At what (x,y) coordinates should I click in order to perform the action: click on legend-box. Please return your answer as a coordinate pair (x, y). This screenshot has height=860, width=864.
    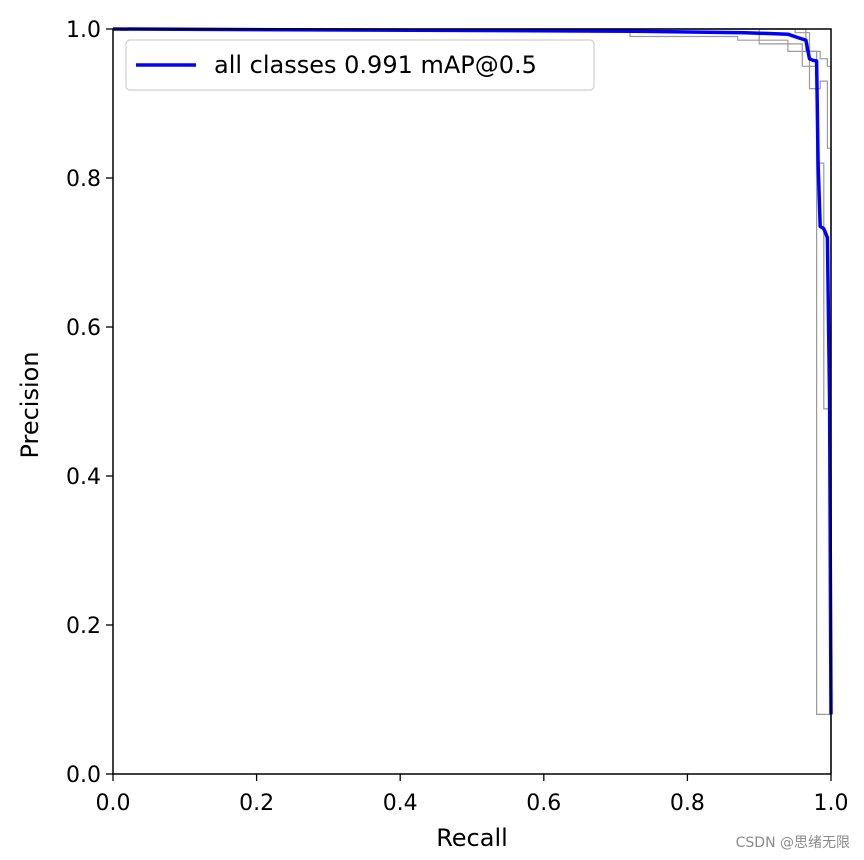
    Looking at the image, I should click on (360, 65).